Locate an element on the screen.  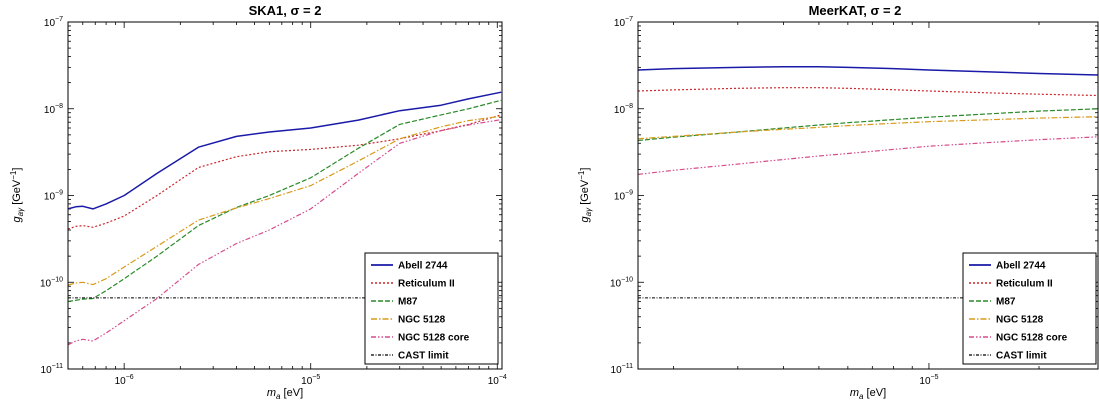
series-line-ngc-5128-core is located at coordinates (868, 155).